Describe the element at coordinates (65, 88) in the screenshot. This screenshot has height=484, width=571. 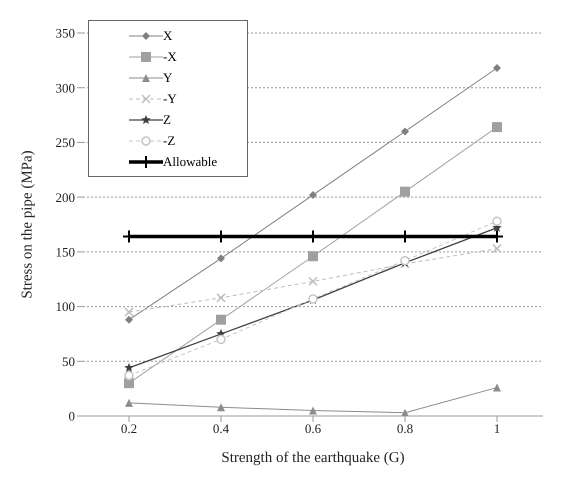
I see `y-tick-label: 300` at that location.